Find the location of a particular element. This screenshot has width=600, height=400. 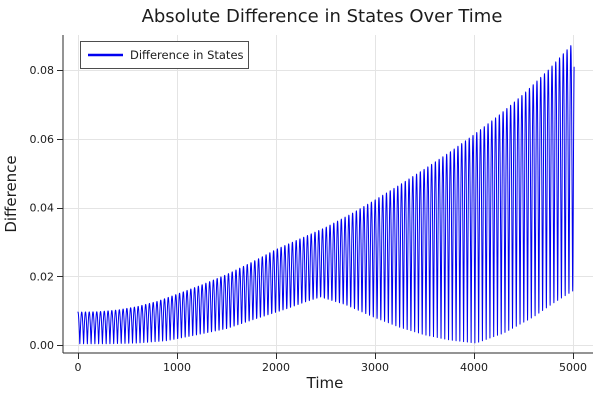

y-tick-label: 0.04 is located at coordinates (42, 208).